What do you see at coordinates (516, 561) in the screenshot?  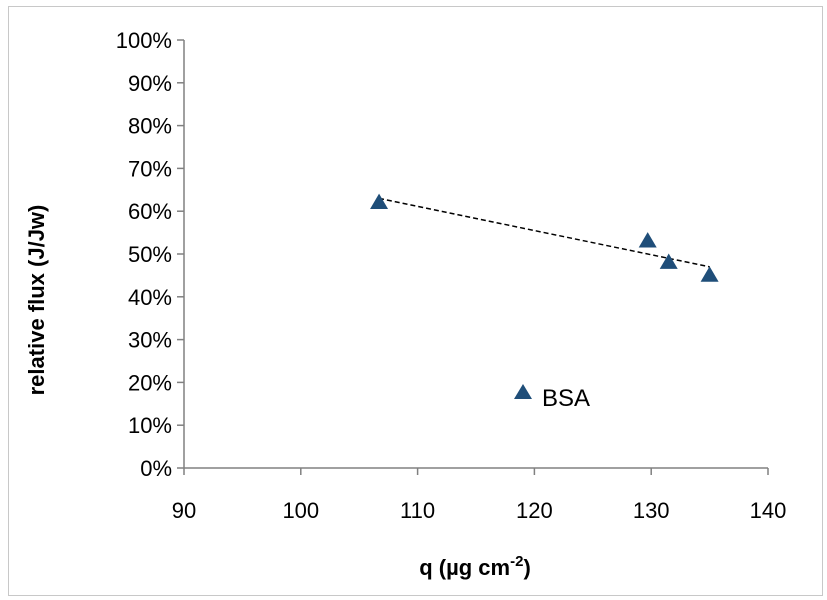 I see `x-axis-title-superscript: -2` at bounding box center [516, 561].